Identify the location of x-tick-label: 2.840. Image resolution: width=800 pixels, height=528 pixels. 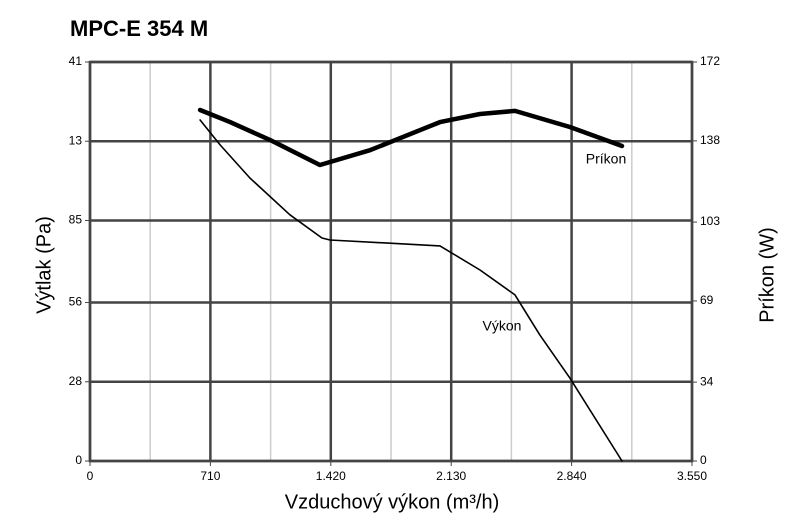
(572, 476).